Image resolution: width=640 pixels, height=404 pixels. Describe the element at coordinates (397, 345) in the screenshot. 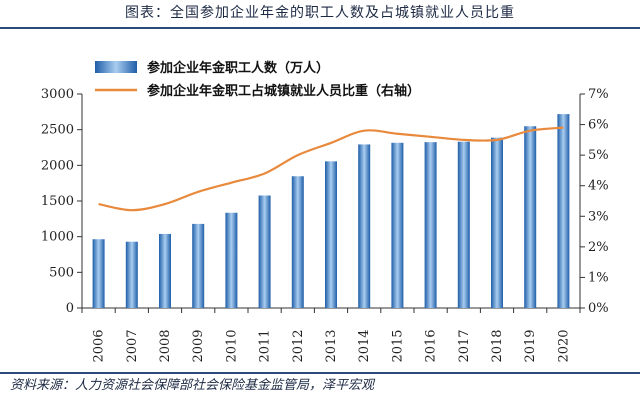

I see `x-tick-label: 2015` at that location.